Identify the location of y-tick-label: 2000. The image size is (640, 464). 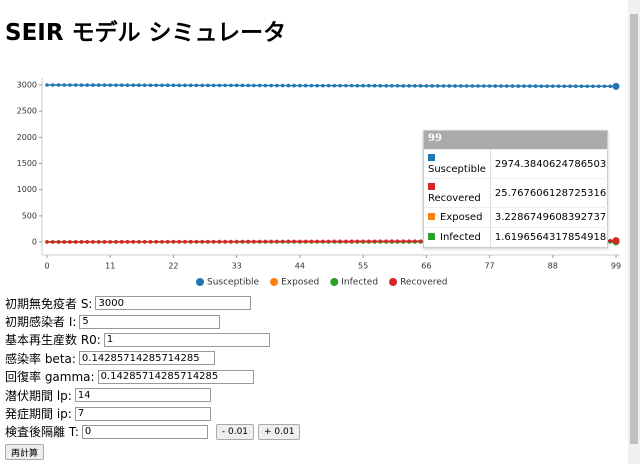
(27, 137).